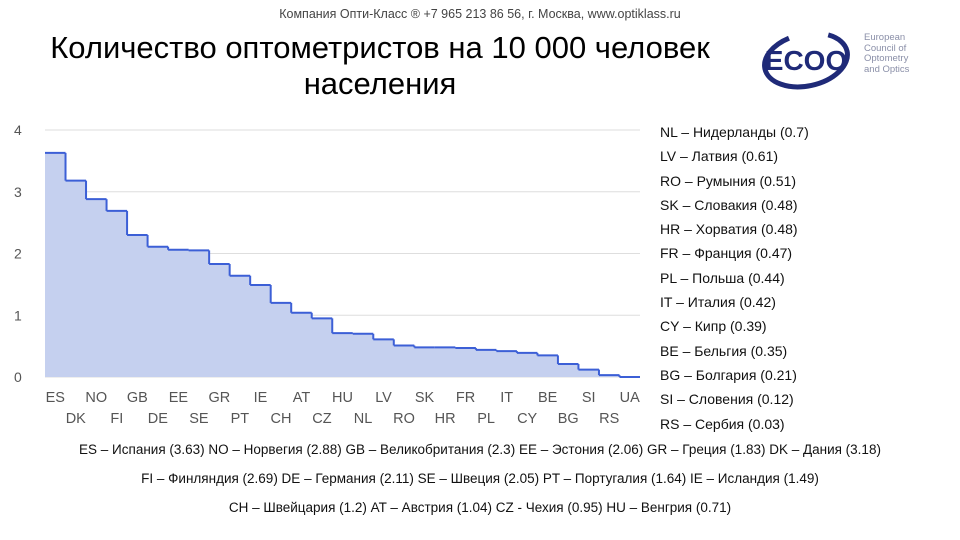  I want to click on x-tick-label-LV: LV, so click(383, 398).